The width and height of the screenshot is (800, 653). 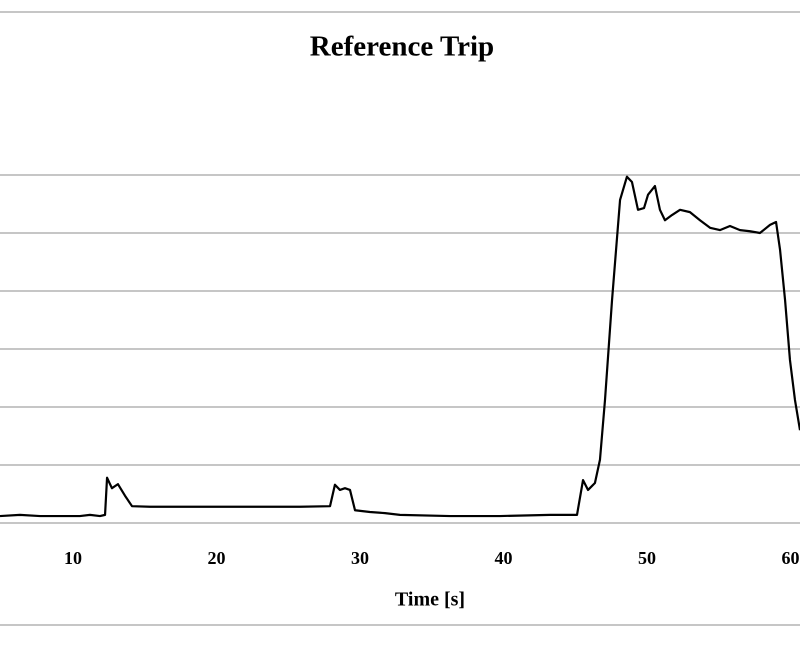 I want to click on x-tick-label: 60, so click(x=791, y=558).